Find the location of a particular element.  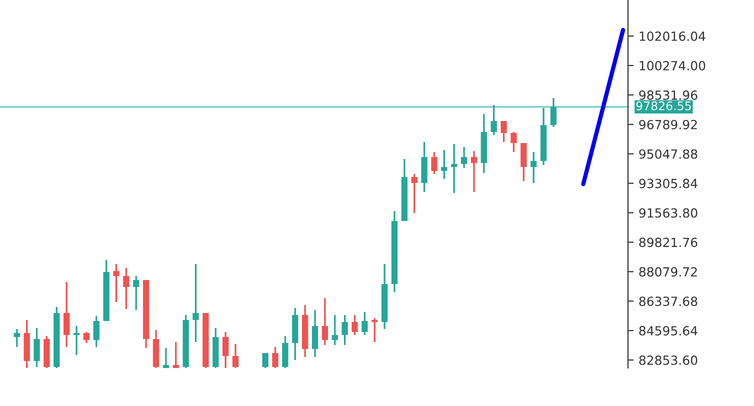

ref-line-label: 97826.55 is located at coordinates (663, 105).